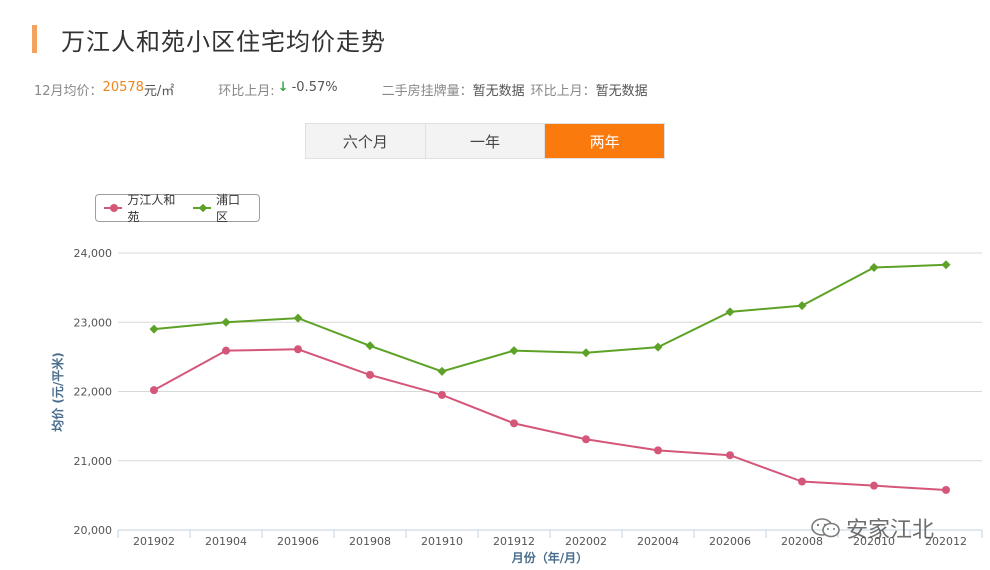 The width and height of the screenshot is (990, 570). Describe the element at coordinates (498, 91) in the screenshot. I see `listing-value: 暂无数据` at that location.